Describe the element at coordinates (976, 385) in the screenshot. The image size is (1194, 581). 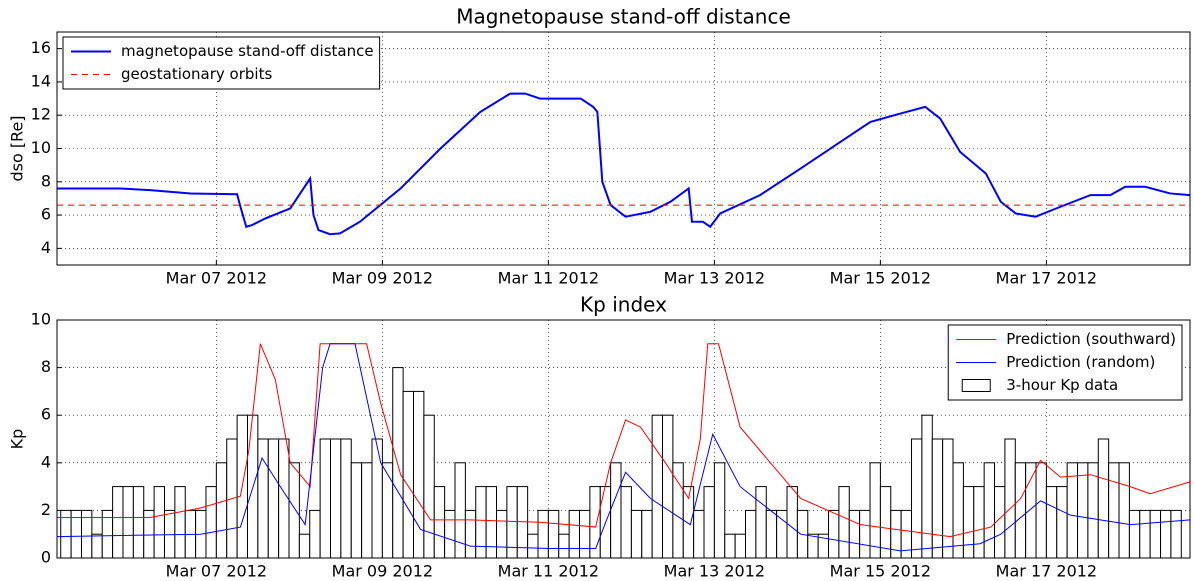
I see `legend-swatch` at that location.